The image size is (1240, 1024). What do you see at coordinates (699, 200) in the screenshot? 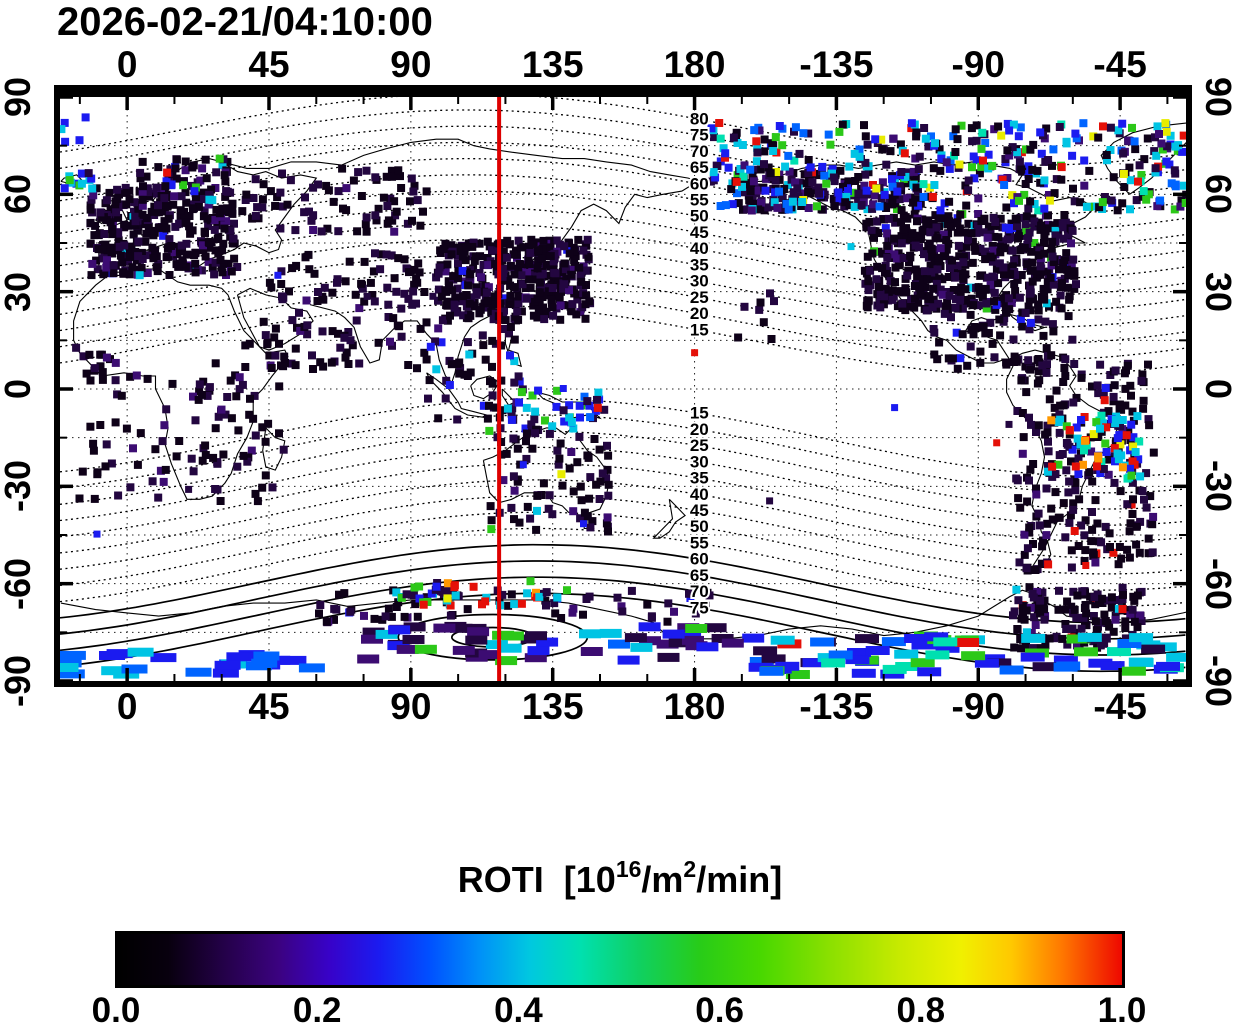
I see `contour-label: 55` at bounding box center [699, 200].